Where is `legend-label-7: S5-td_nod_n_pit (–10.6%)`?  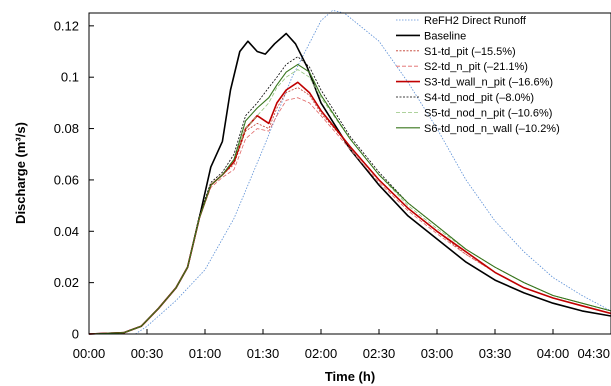 legend-label-7: S5-td_nod_n_pit (–10.6%) is located at coordinates (488, 113).